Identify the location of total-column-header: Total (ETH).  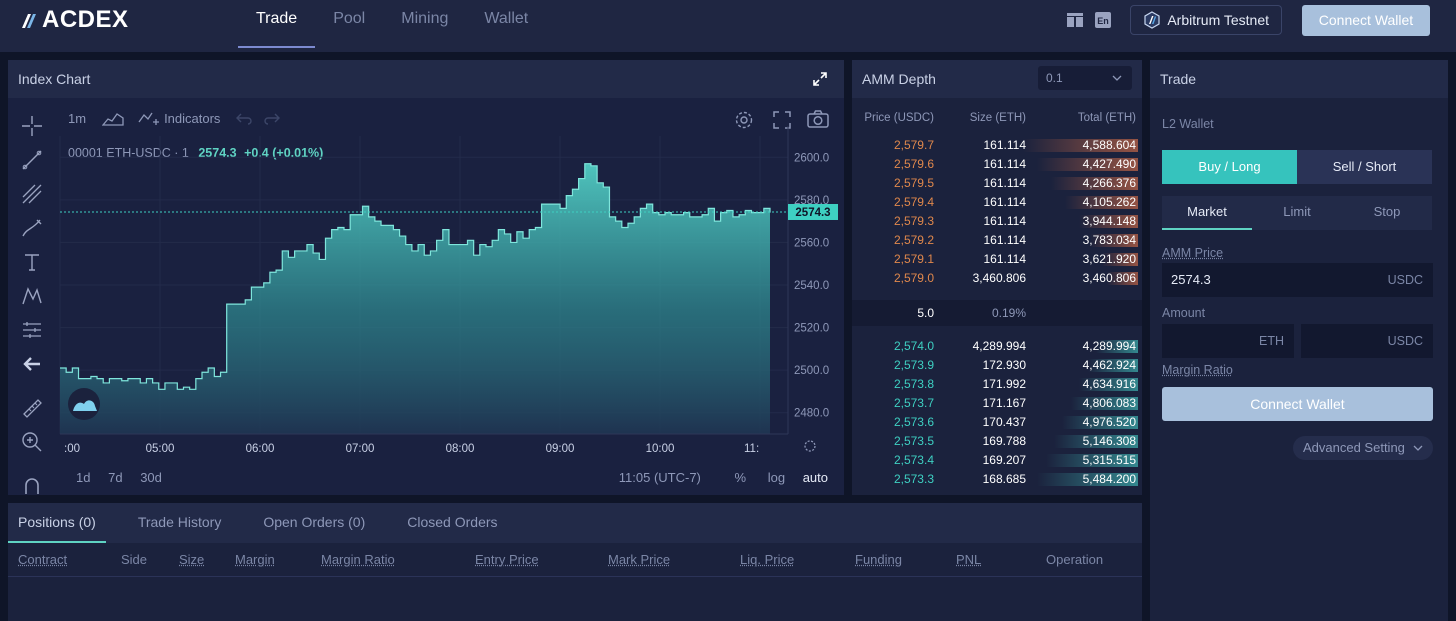
(1106, 118).